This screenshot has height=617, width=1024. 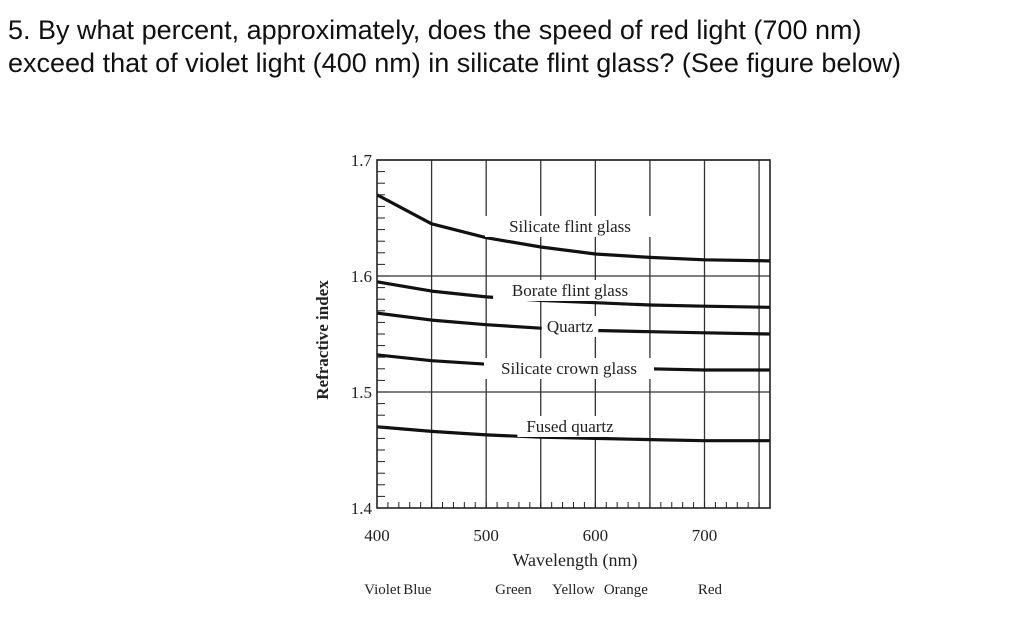 I want to click on color-band-label: Red, so click(x=710, y=590).